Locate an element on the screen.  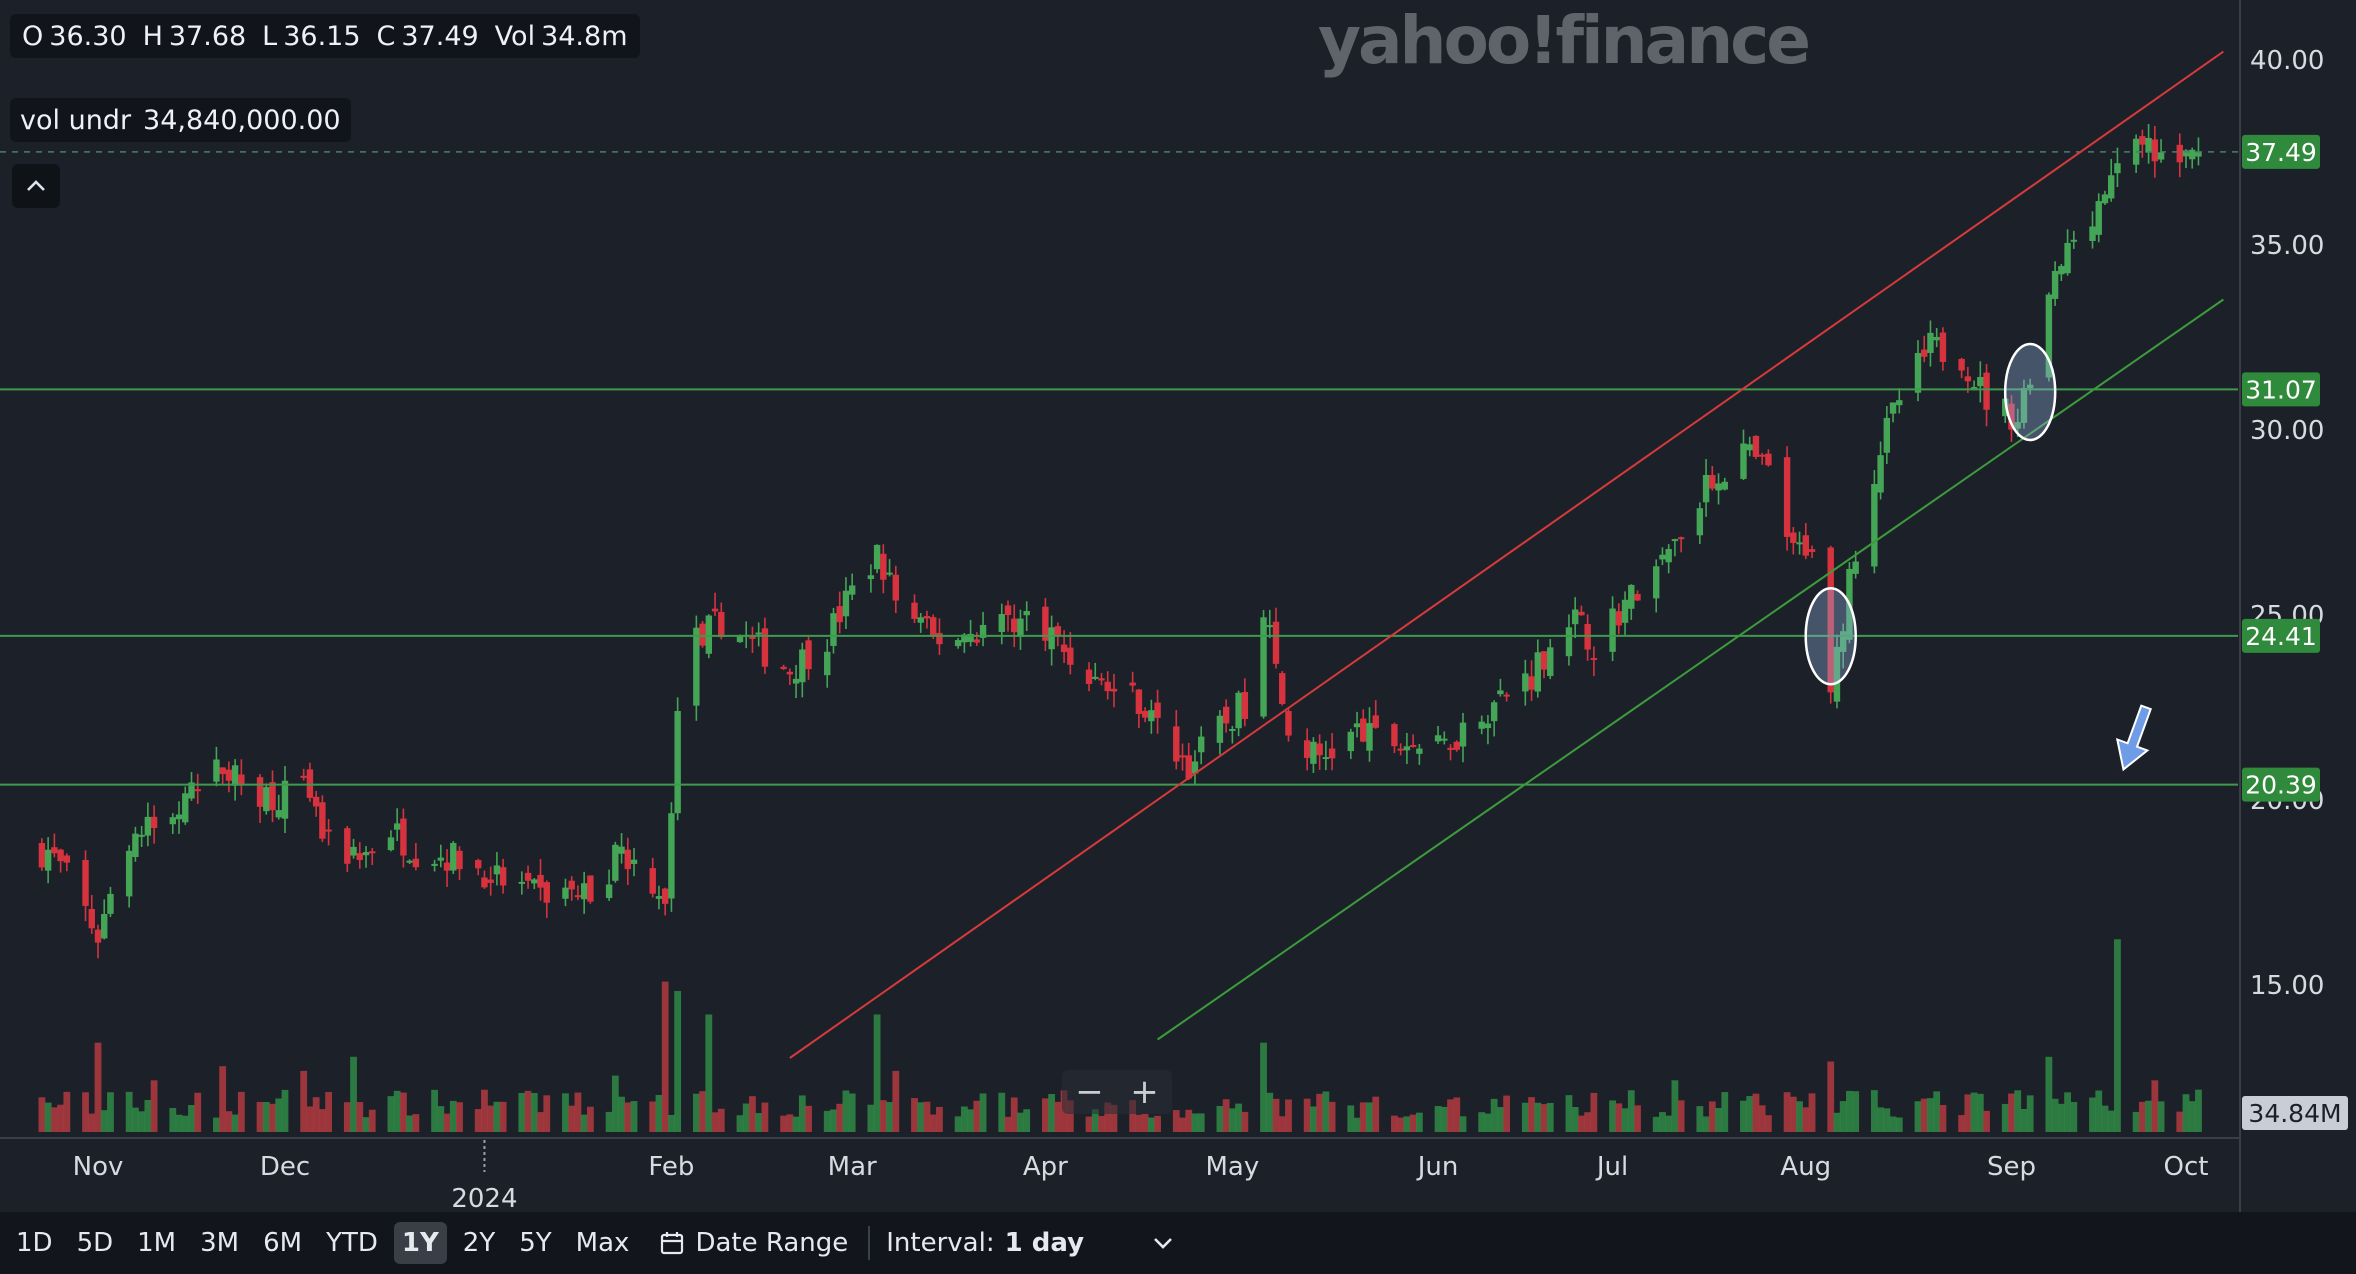
range-2y-button: 2Y is located at coordinates (479, 1243).